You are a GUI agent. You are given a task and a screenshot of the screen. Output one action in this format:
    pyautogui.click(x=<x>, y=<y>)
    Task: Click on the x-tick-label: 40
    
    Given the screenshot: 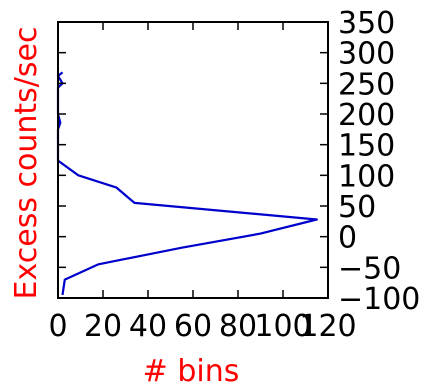 What is the action you would take?
    pyautogui.click(x=148, y=326)
    